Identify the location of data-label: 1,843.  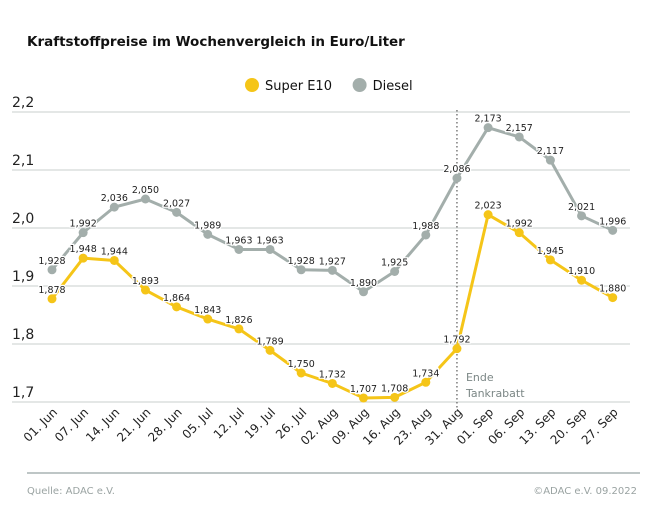
(207, 310).